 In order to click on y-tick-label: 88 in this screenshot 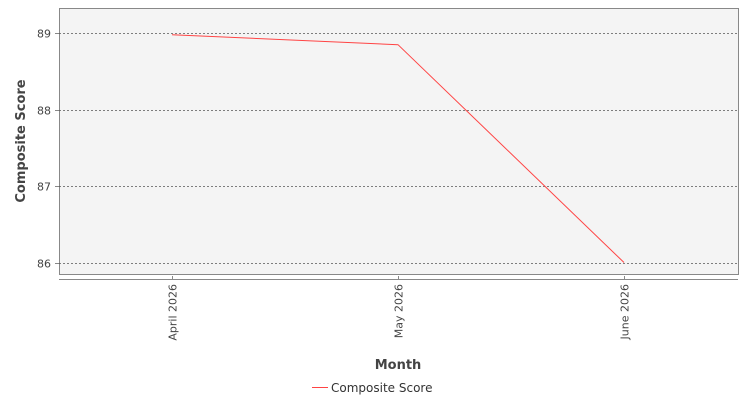, I will do `click(44, 111)`.